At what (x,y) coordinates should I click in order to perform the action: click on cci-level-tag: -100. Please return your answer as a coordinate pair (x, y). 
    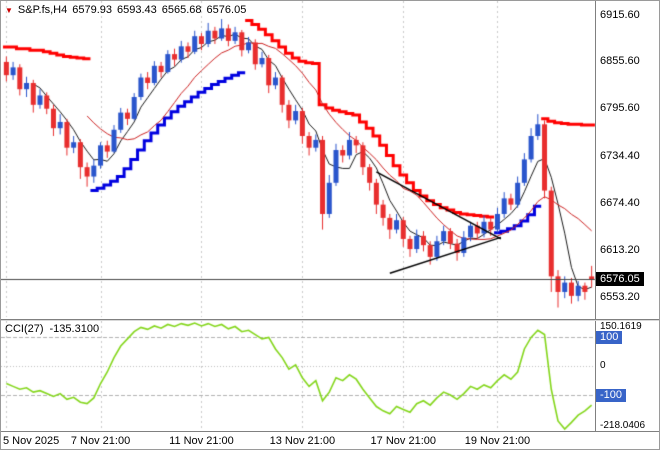
    Looking at the image, I should click on (611, 396).